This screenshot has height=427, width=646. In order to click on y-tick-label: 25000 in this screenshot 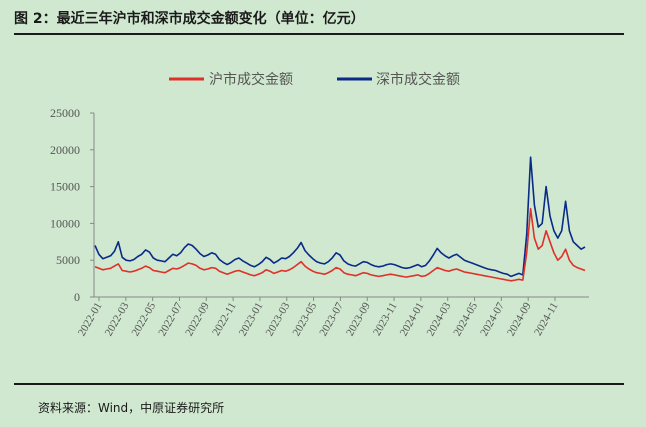, I will do `click(65, 113)`.